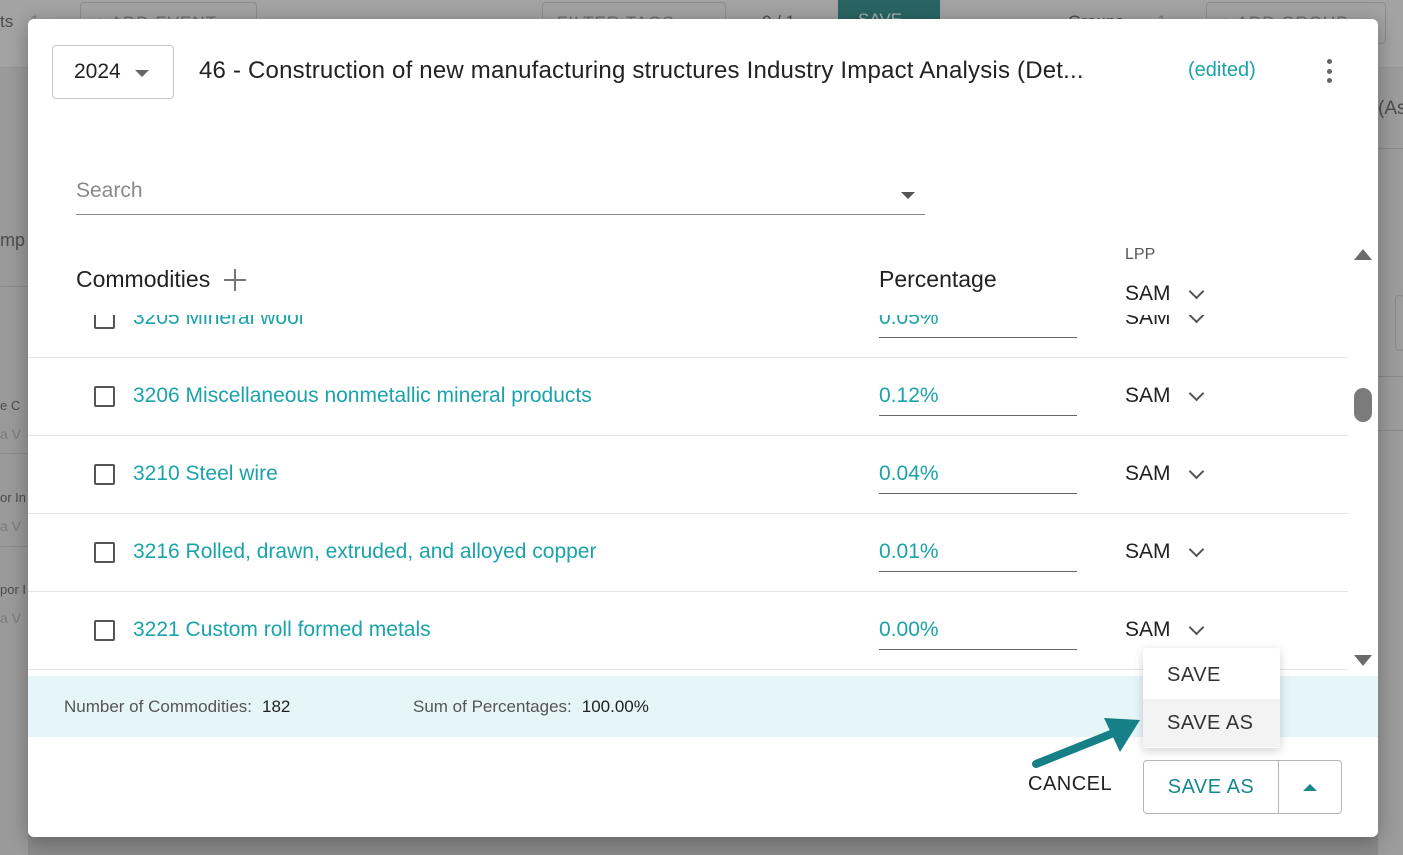 The height and width of the screenshot is (855, 1403). I want to click on commodities-header: Commodities, so click(161, 279).